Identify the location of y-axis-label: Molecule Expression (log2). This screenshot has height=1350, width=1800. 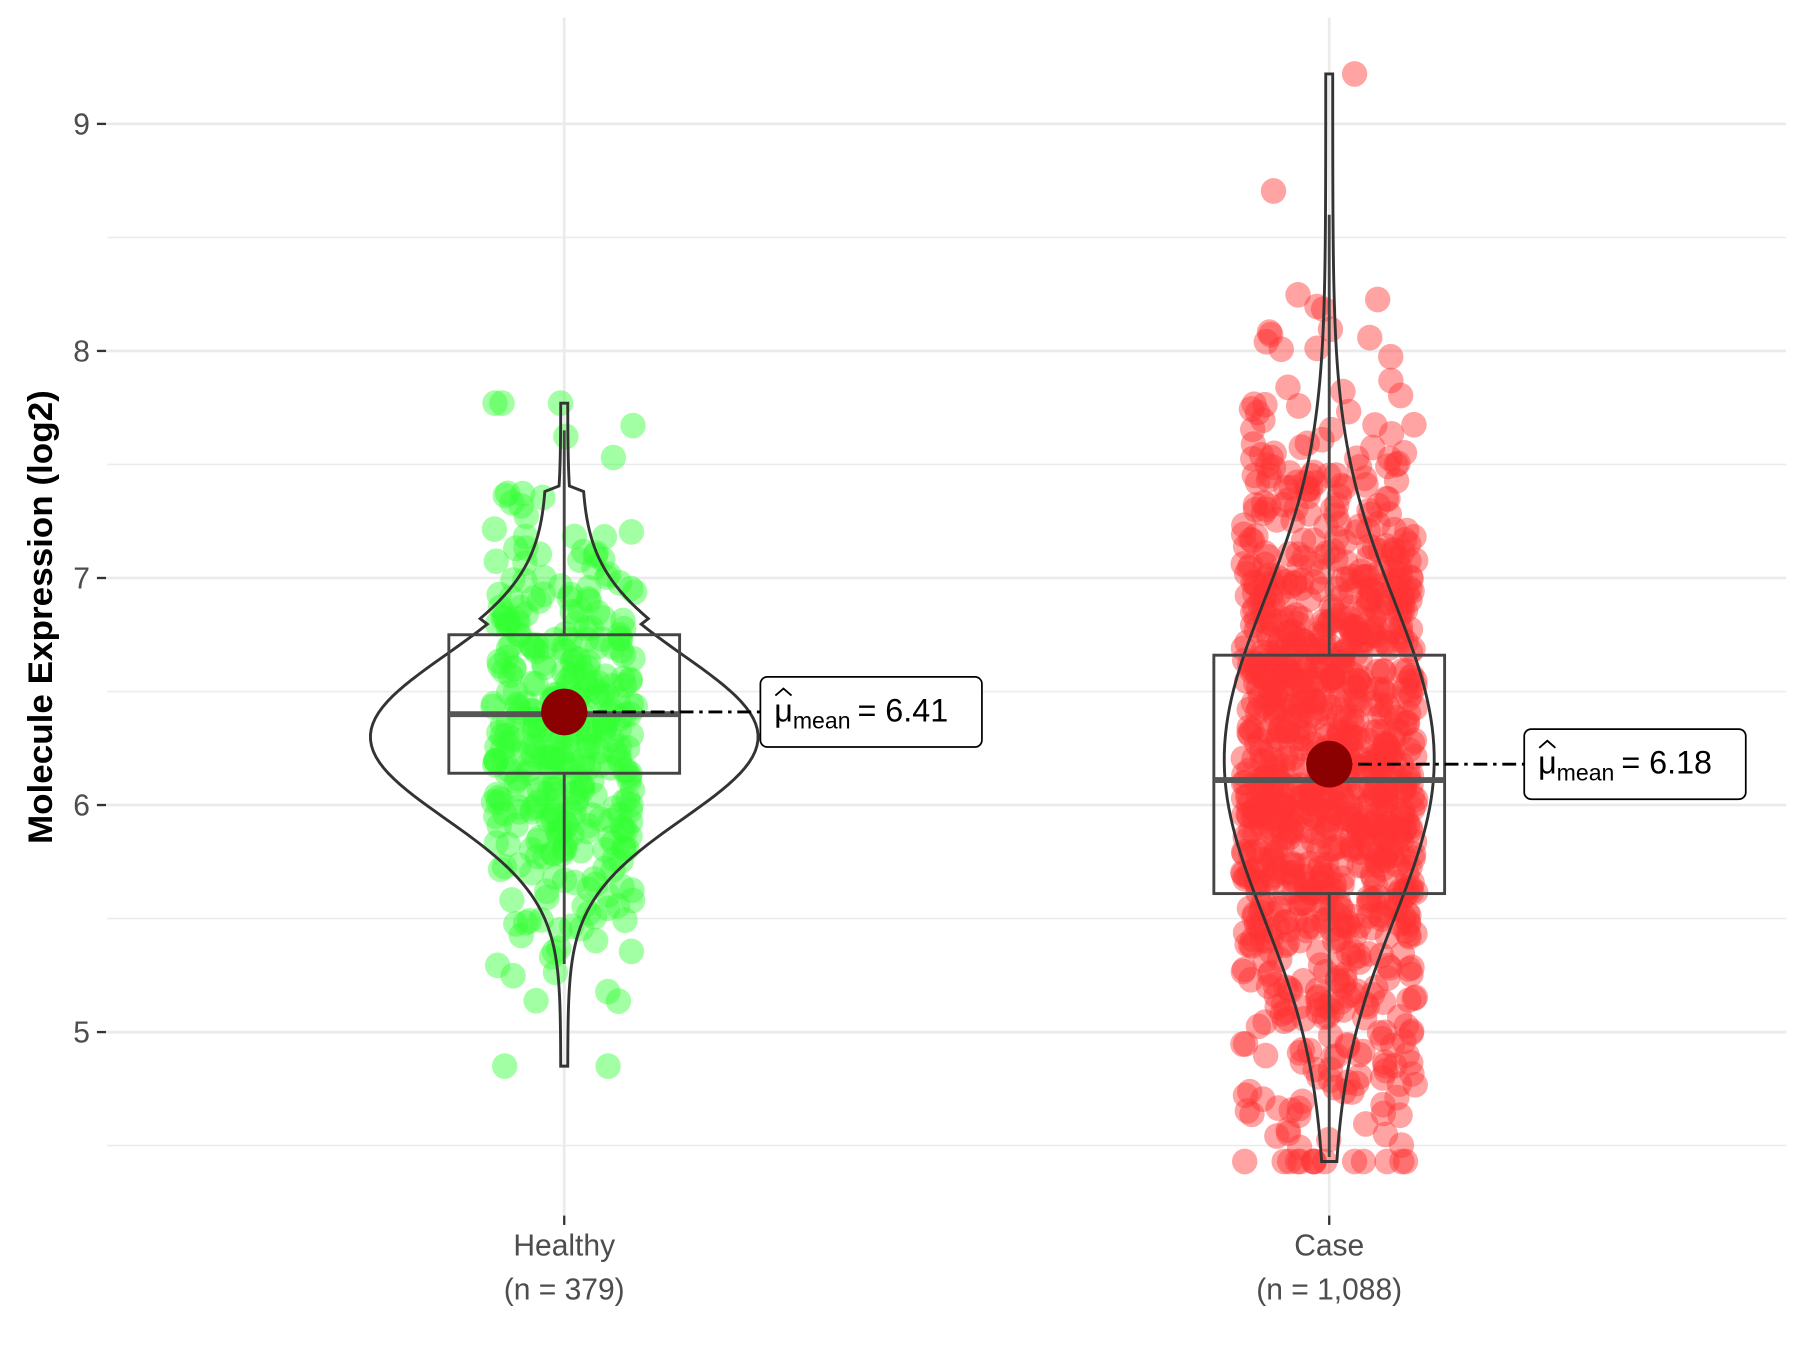
(40, 617).